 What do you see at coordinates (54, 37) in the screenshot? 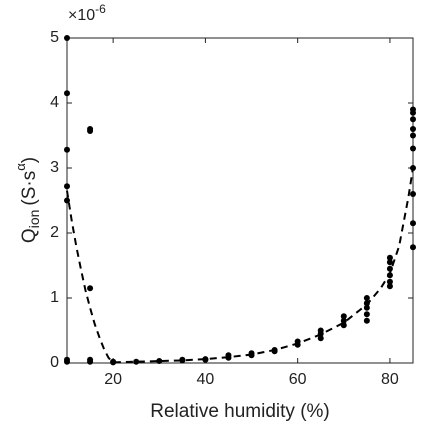
I see `y-tick-label: 5` at bounding box center [54, 37].